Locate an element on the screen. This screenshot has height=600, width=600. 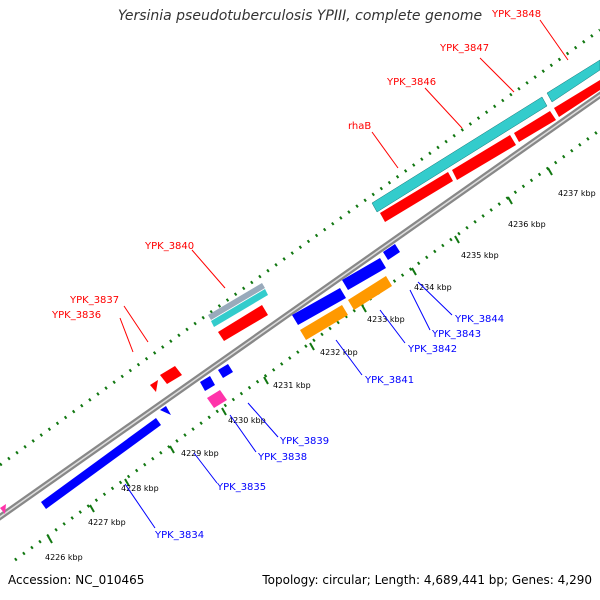
scale-label: 4231 kbp is located at coordinates (292, 385).